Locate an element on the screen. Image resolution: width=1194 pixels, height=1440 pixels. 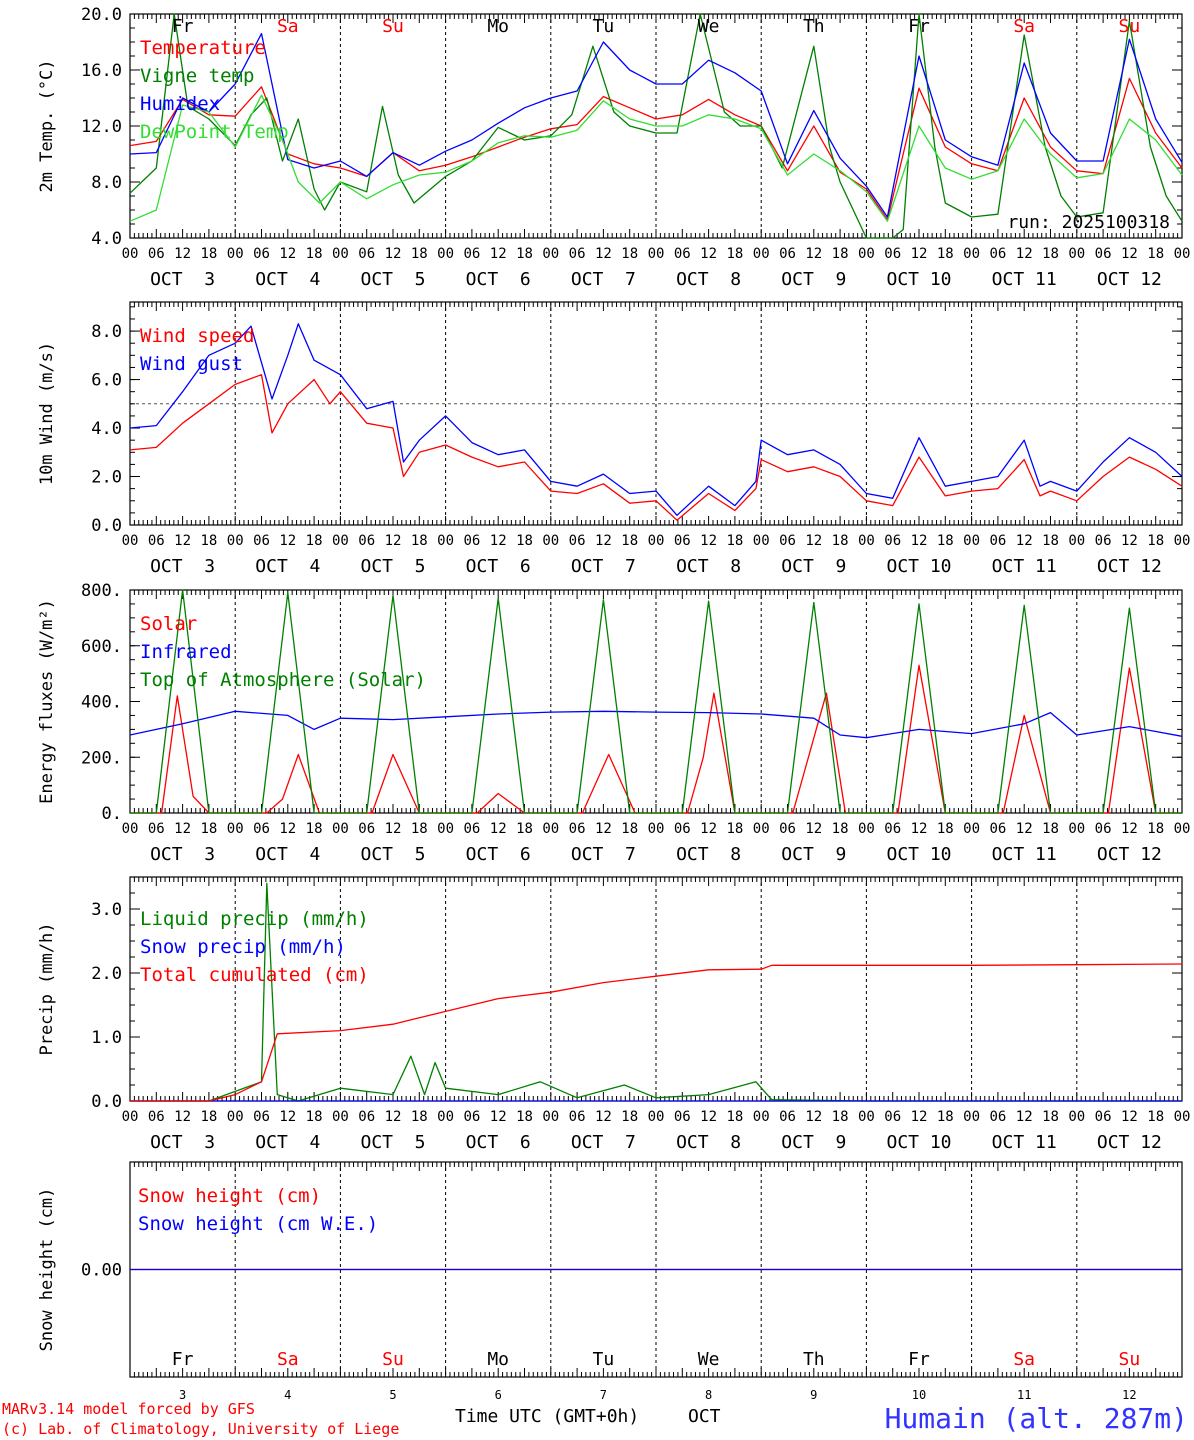
date-label: OCT 7 is located at coordinates (603, 1142).